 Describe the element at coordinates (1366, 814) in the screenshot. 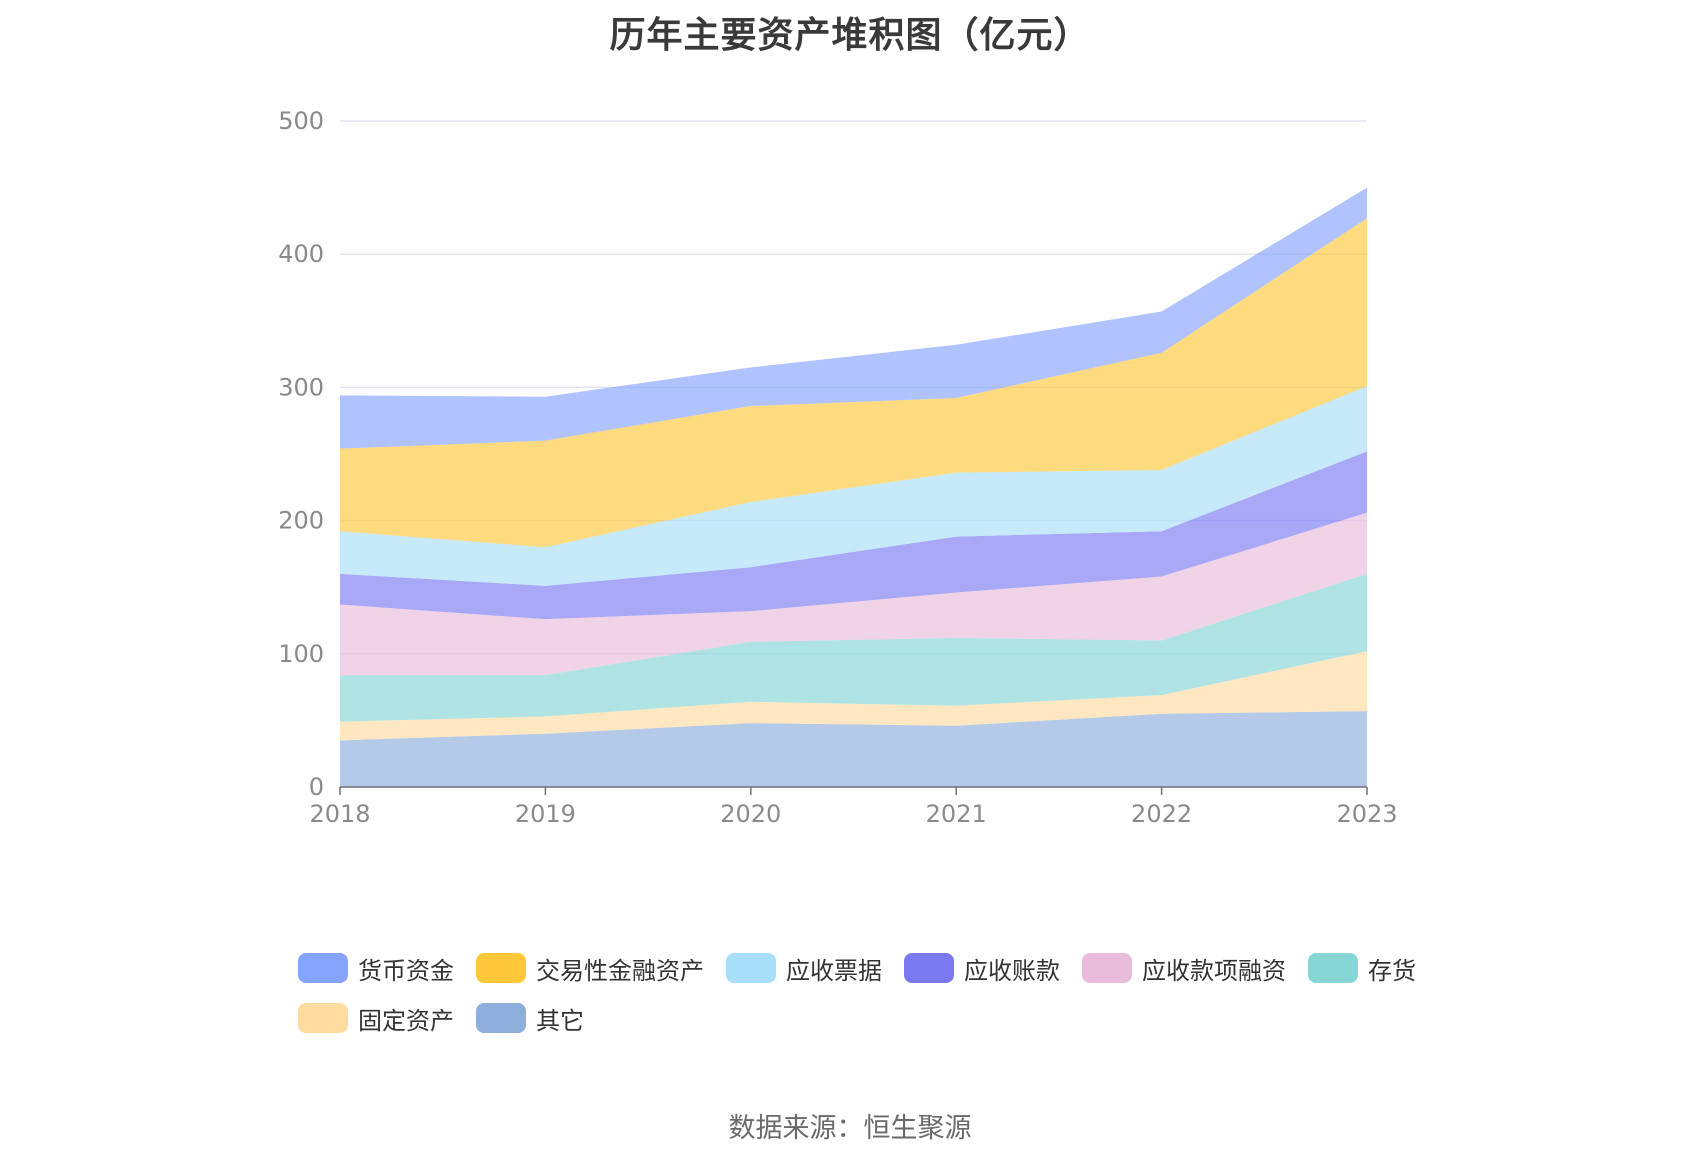

I see `x-tick-label: 2023` at that location.